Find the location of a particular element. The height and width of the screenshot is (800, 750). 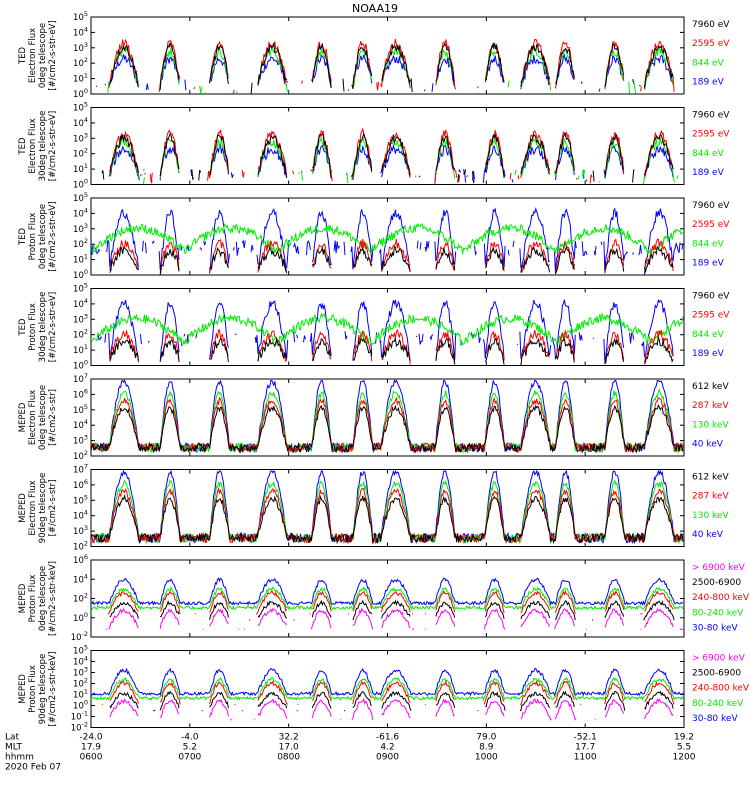

legend-entry: 189 eV is located at coordinates (708, 264).